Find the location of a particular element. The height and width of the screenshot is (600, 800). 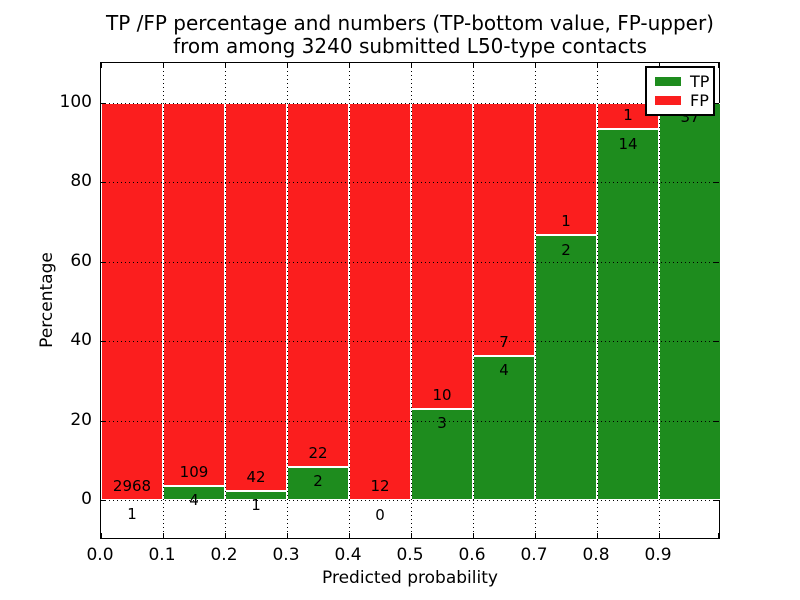

x-tick-label: 0.5 is located at coordinates (410, 555).